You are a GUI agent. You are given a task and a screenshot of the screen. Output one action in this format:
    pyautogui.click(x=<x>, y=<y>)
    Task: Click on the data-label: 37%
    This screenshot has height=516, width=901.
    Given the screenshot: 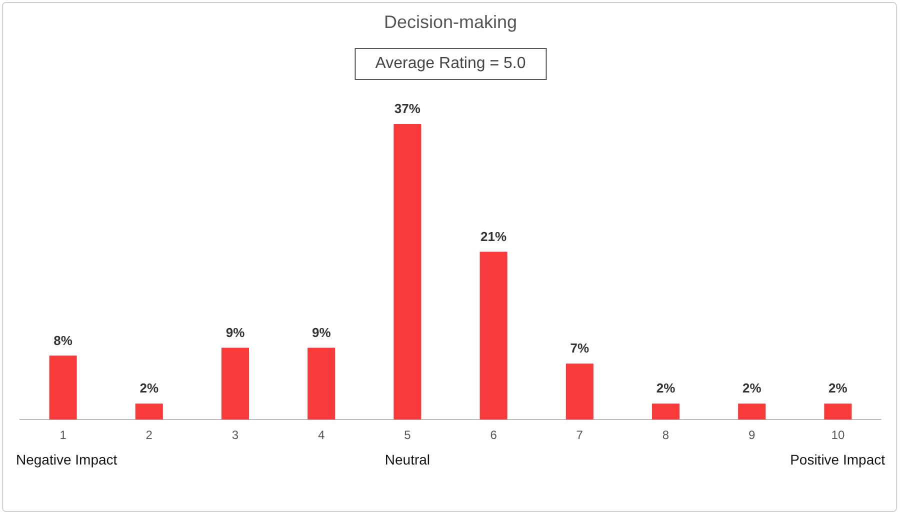 What is the action you would take?
    pyautogui.click(x=407, y=108)
    